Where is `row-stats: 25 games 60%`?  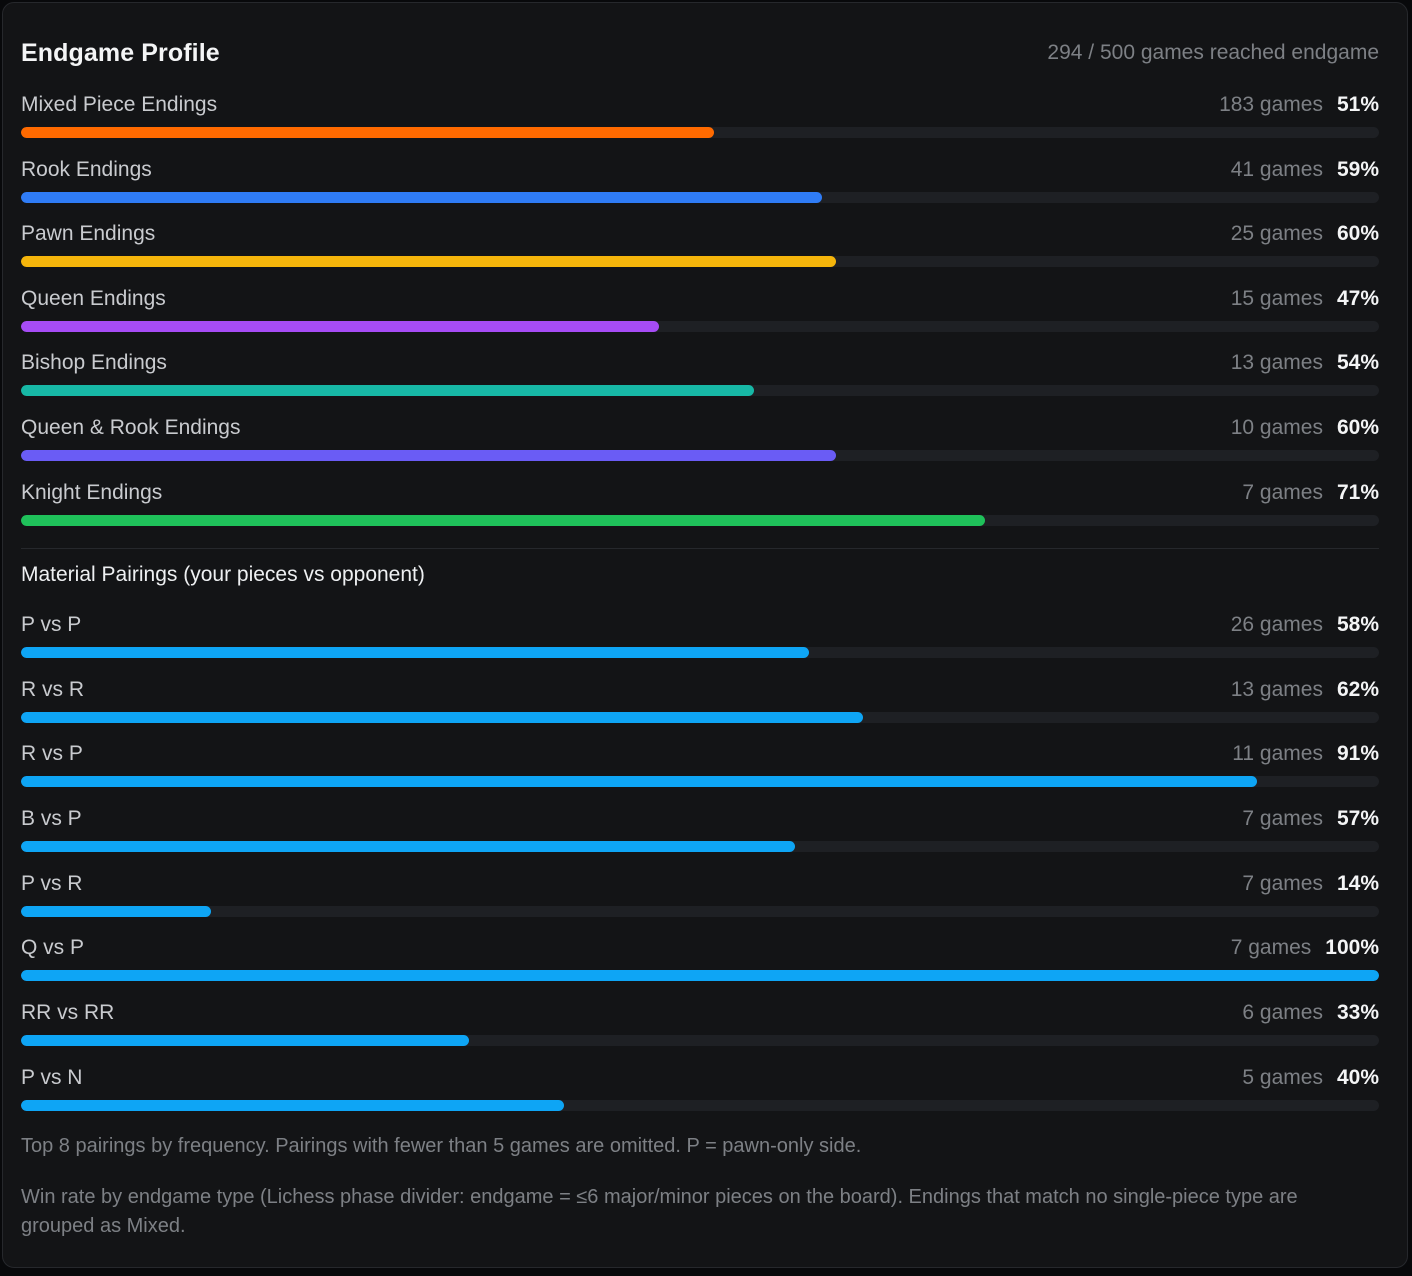
row-stats: 25 games 60% is located at coordinates (1305, 234).